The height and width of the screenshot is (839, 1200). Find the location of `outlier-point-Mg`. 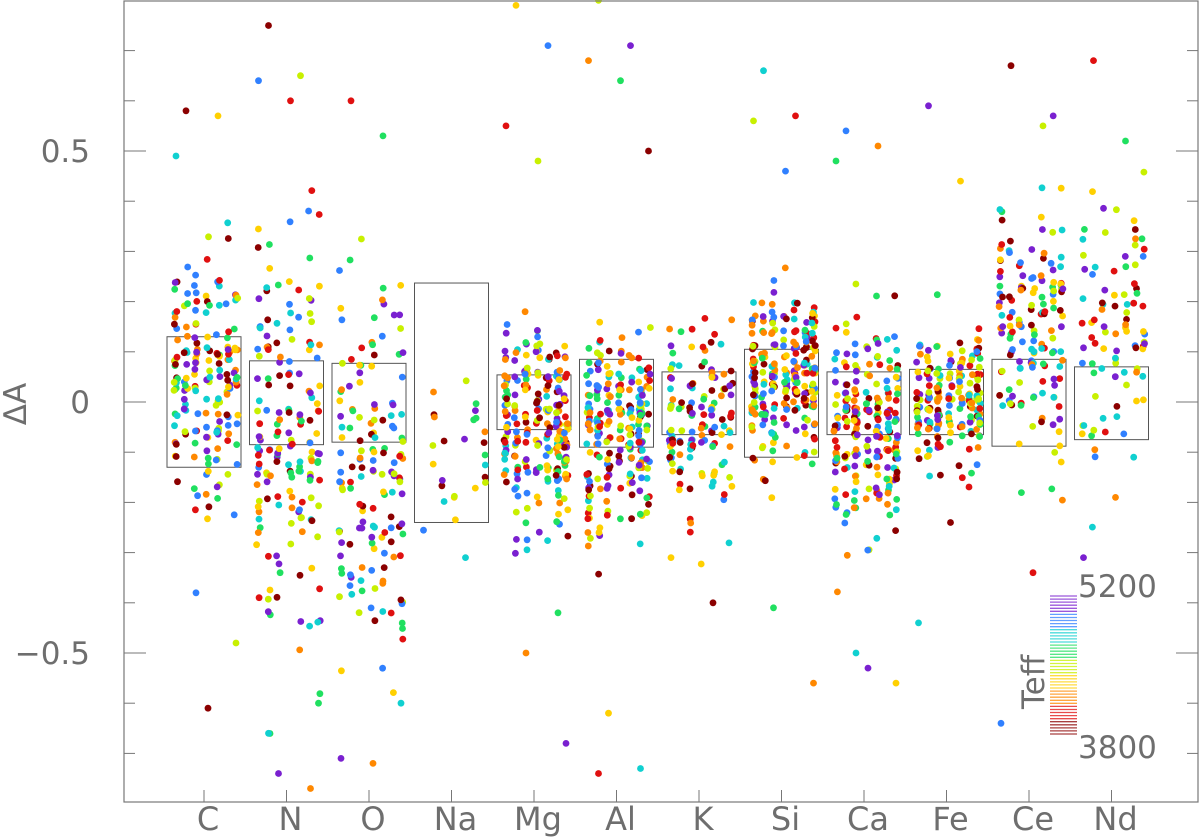

outlier-point-Mg is located at coordinates (506, 126).